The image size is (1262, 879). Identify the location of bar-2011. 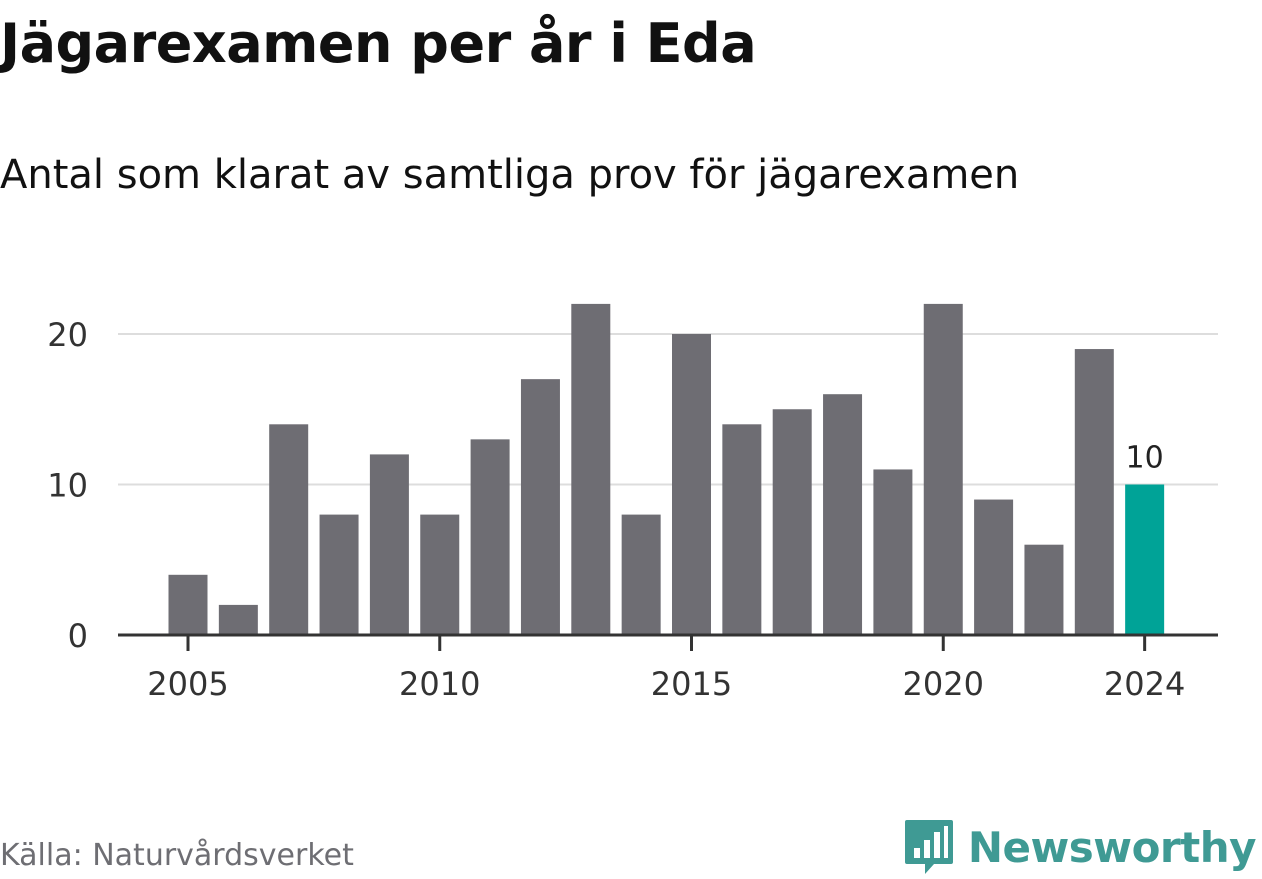
(490, 537).